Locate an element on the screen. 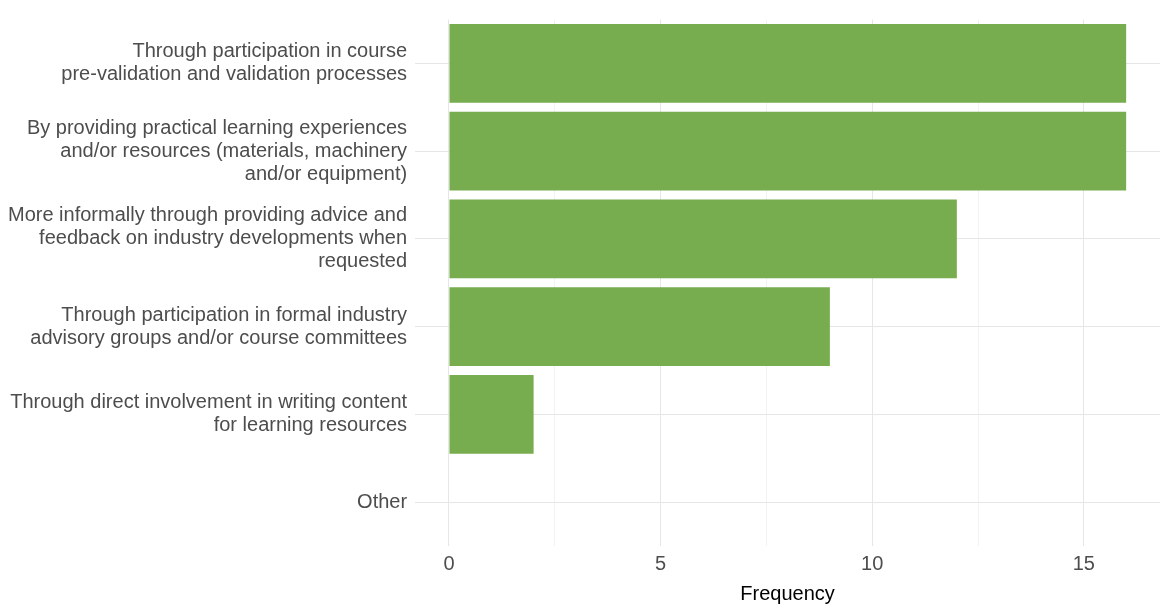 This screenshot has width=1160, height=610. x-tick-label: 5 is located at coordinates (661, 562).